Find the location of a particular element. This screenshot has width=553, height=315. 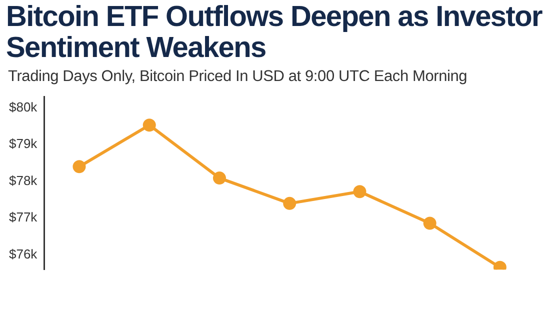

y-tick-label: $76k is located at coordinates (23, 254).